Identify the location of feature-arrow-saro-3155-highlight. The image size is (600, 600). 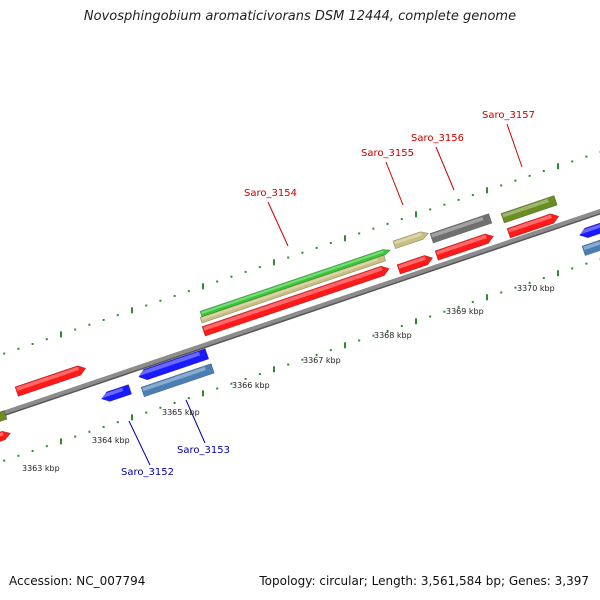
(412, 262).